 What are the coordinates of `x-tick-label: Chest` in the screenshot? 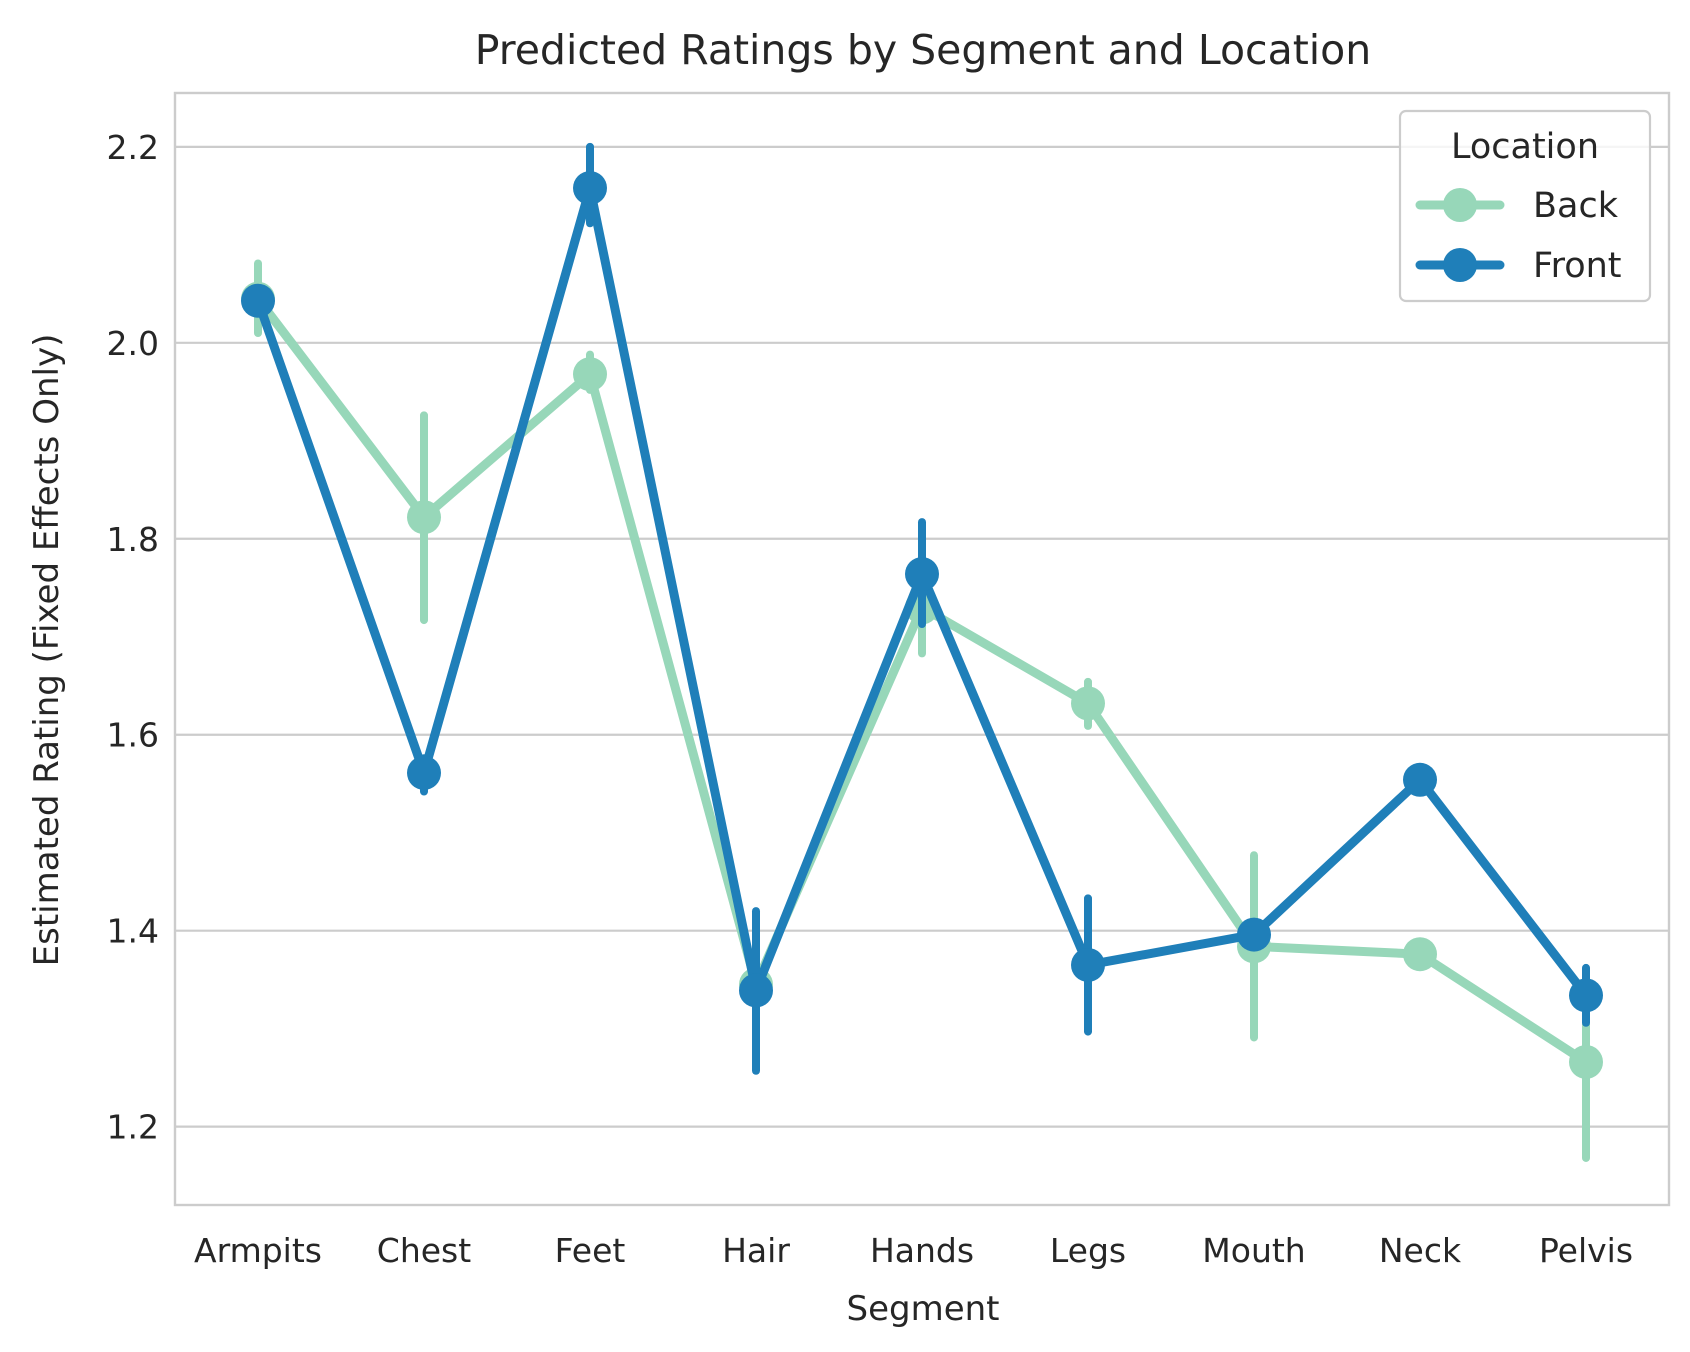 It's located at (424, 1250).